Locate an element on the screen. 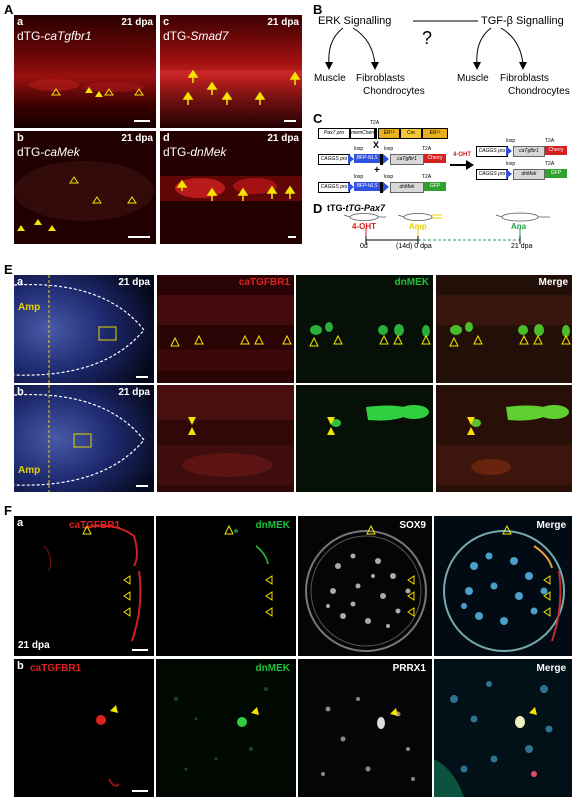  image-E-b-merge is located at coordinates (504, 438).